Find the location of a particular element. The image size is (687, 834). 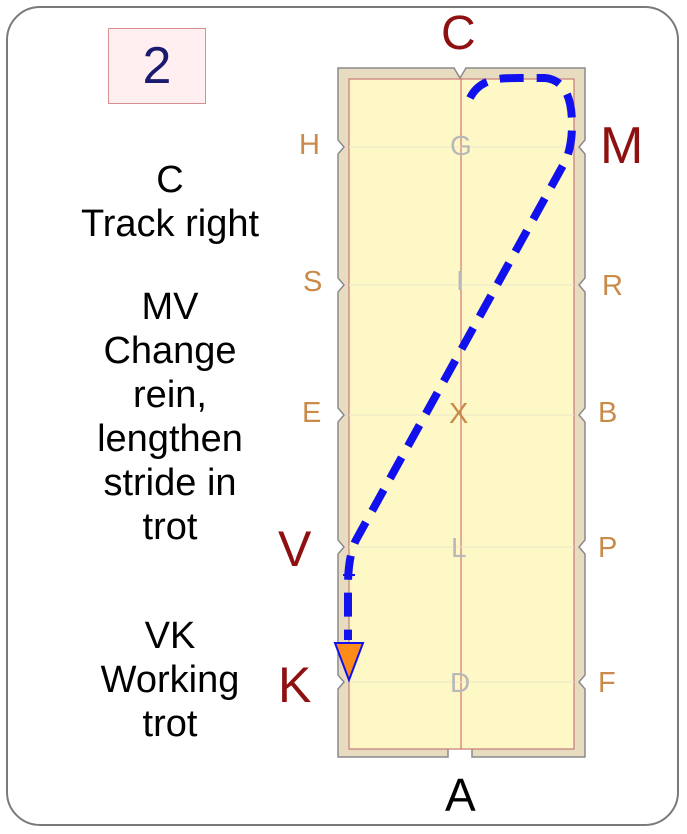

letter-i: I is located at coordinates (460, 280).